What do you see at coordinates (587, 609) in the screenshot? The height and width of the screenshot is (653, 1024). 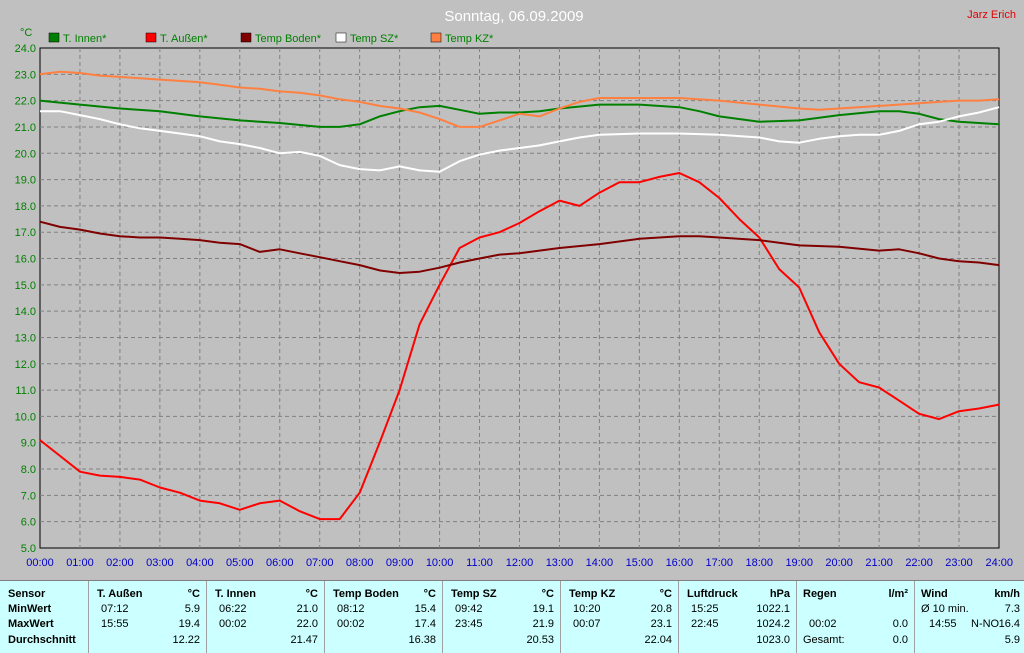 I see `min-time: 10:20` at bounding box center [587, 609].